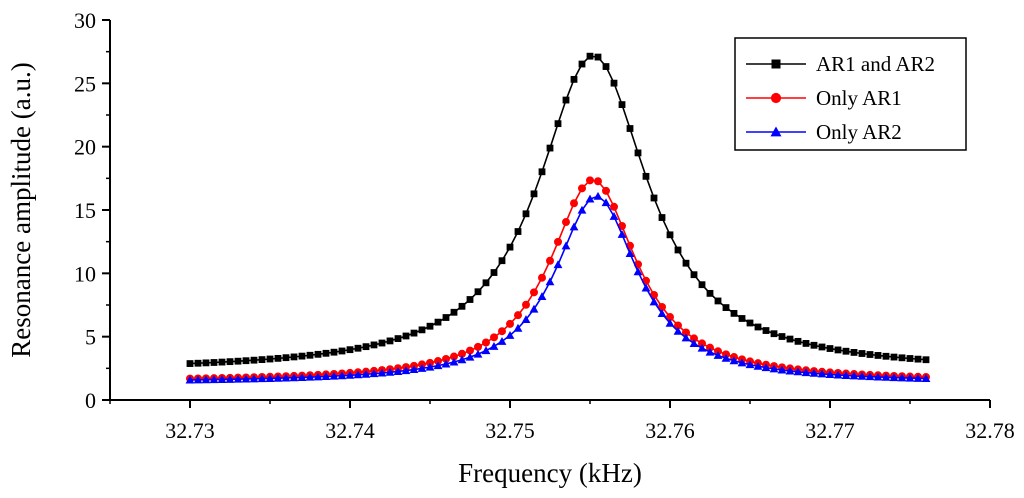 This screenshot has height=498, width=1024. Describe the element at coordinates (92, 210) in the screenshot. I see `y-axis-ticks: 0 5 10 15 20 25 30` at that location.